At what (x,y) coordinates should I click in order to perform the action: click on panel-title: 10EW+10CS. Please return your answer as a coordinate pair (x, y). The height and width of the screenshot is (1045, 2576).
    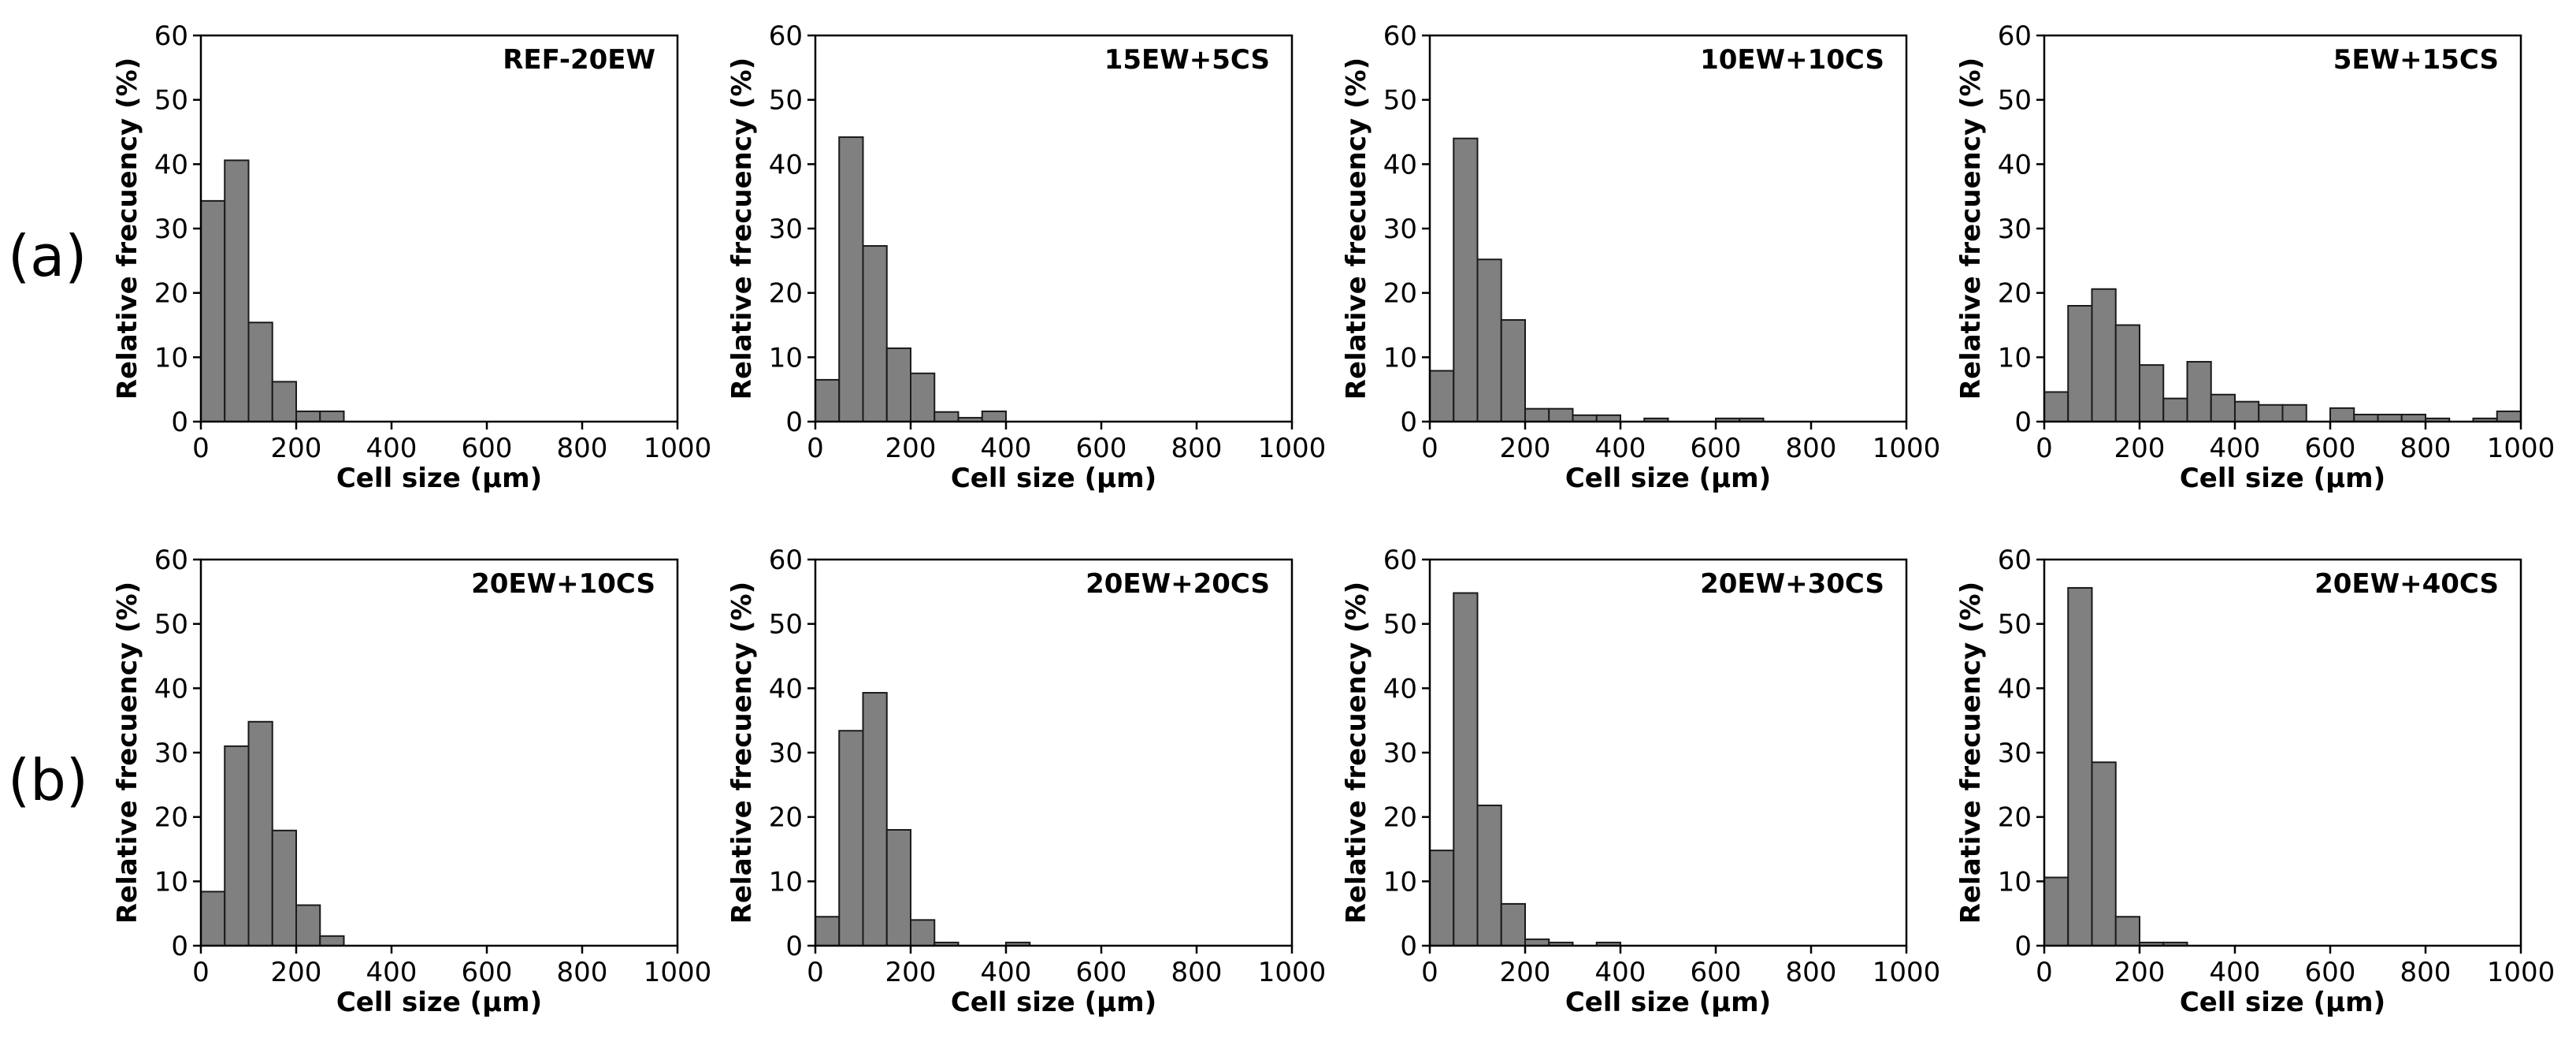
    Looking at the image, I should click on (1792, 60).